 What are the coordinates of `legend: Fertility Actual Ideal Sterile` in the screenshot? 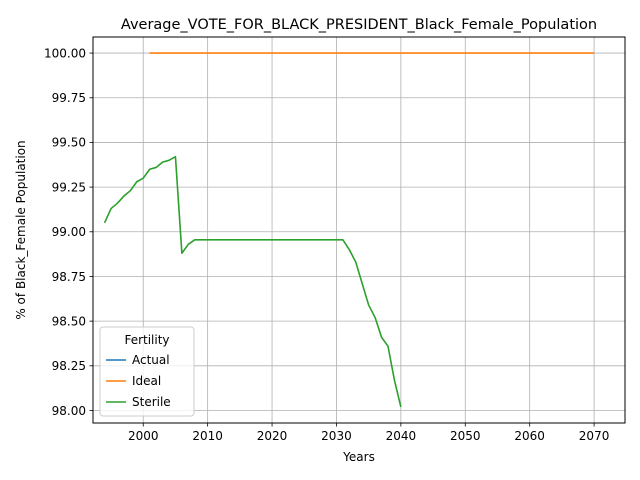 It's located at (147, 371).